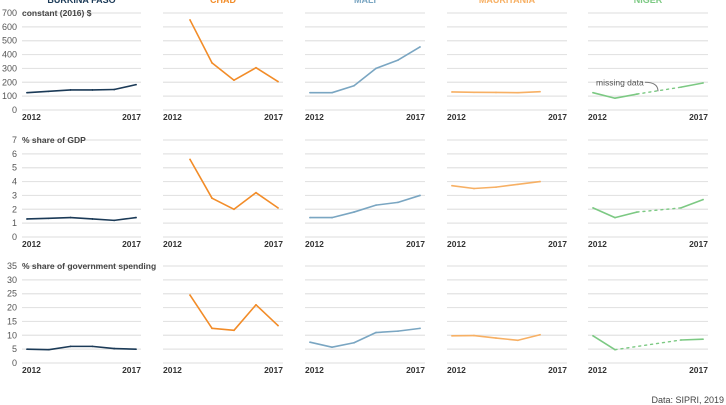 The height and width of the screenshot is (405, 726). I want to click on country-title: CHAD, so click(223, 2).